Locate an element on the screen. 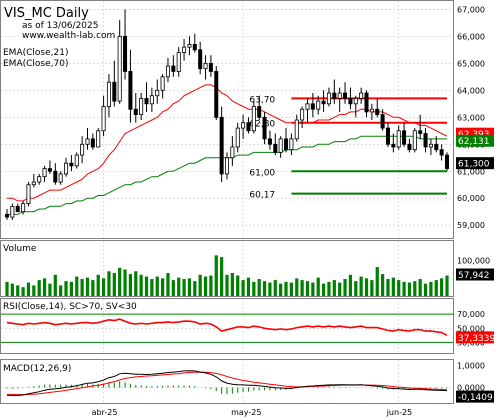 The width and height of the screenshot is (496, 420). x-tick-label: abr-25 is located at coordinates (105, 412).